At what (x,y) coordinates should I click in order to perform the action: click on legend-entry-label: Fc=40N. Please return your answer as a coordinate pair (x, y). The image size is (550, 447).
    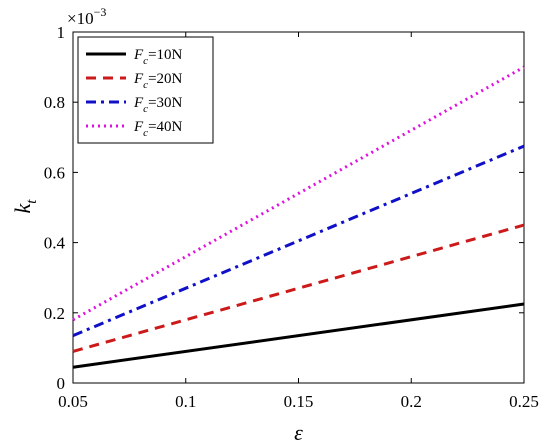
    Looking at the image, I should click on (158, 129).